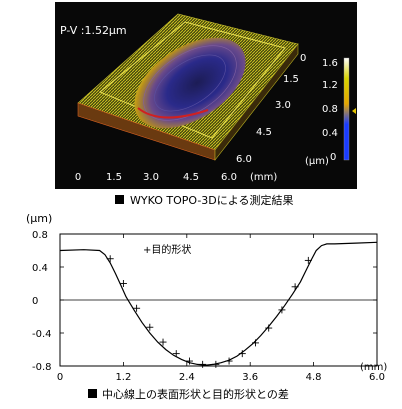 The height and width of the screenshot is (409, 402). Describe the element at coordinates (60, 377) in the screenshot. I see `x-tick-label: 0` at that location.